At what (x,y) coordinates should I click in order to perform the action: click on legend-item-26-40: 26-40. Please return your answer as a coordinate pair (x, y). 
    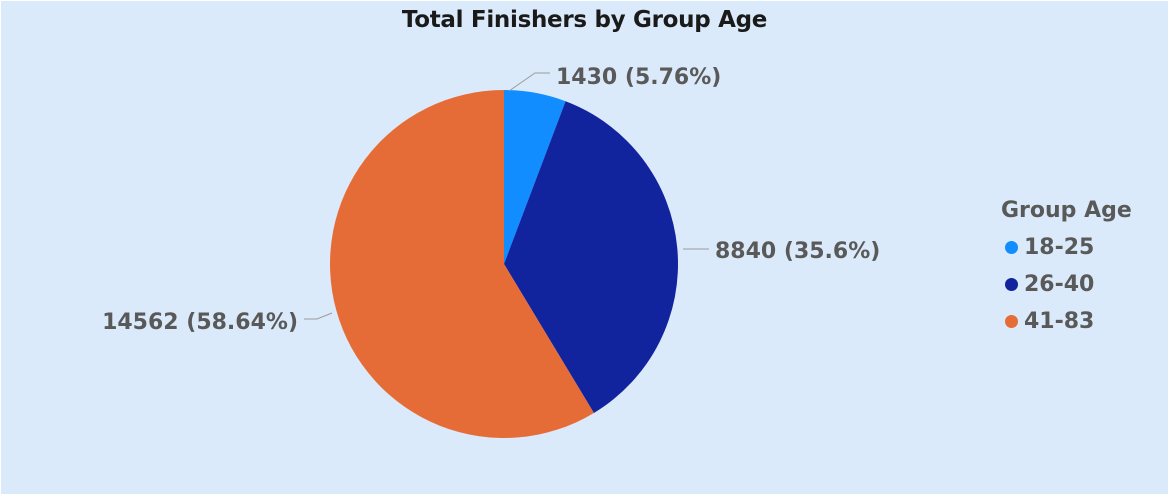
    Looking at the image, I should click on (1066, 284).